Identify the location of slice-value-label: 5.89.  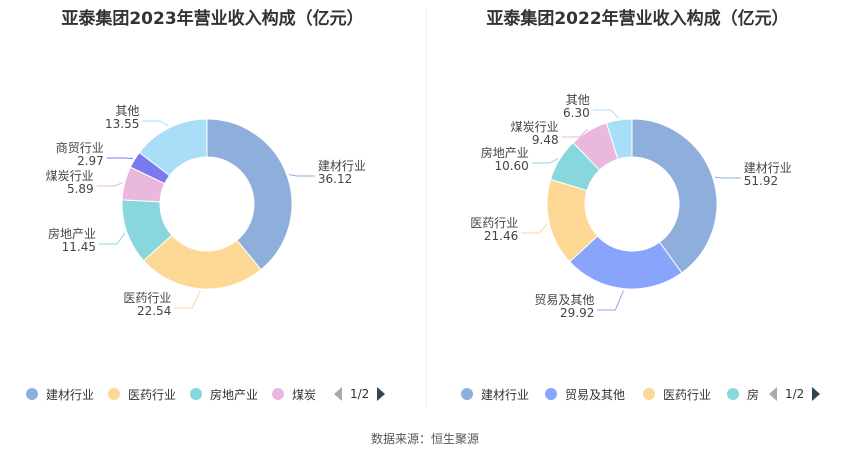
(80, 189).